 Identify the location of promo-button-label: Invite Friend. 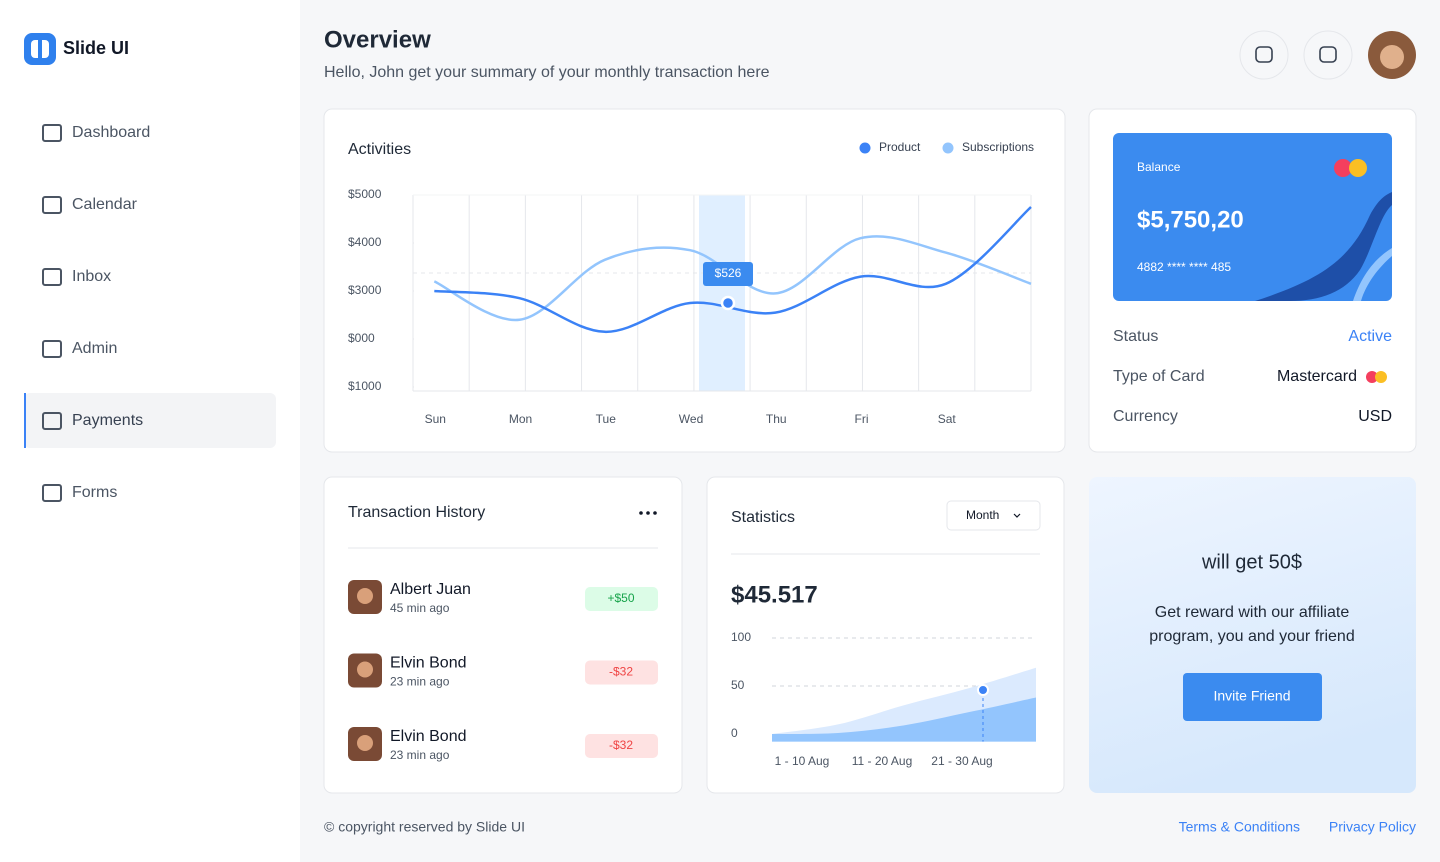
(1251, 696).